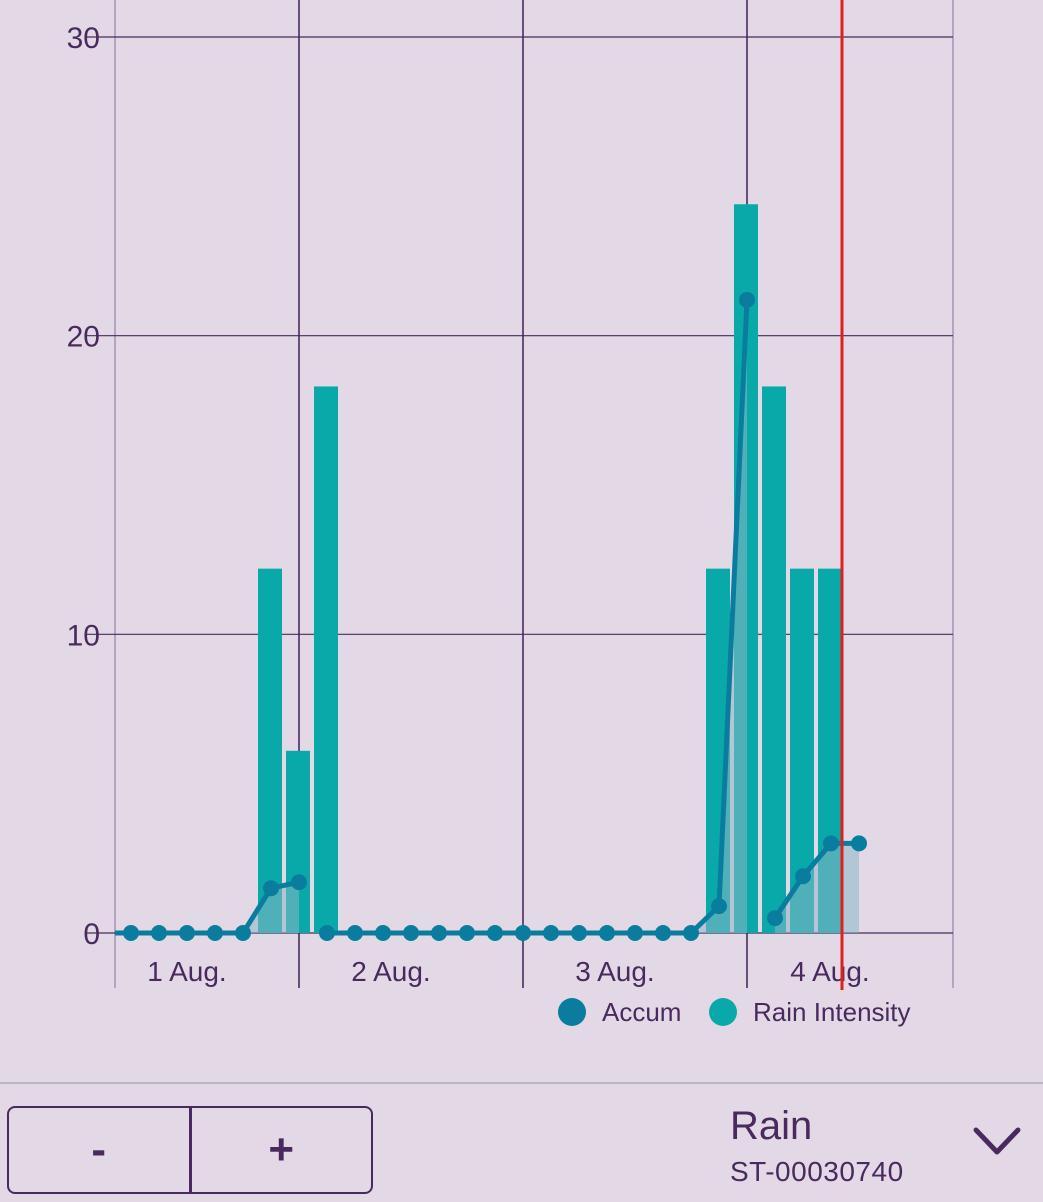 The height and width of the screenshot is (1202, 1043). Describe the element at coordinates (641, 1012) in the screenshot. I see `legend-label-accum: Accum` at that location.